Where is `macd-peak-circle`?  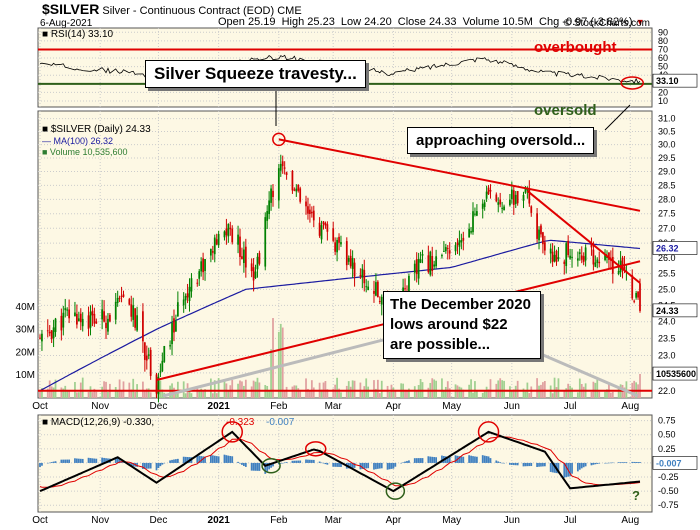 macd-peak-circle is located at coordinates (232, 432).